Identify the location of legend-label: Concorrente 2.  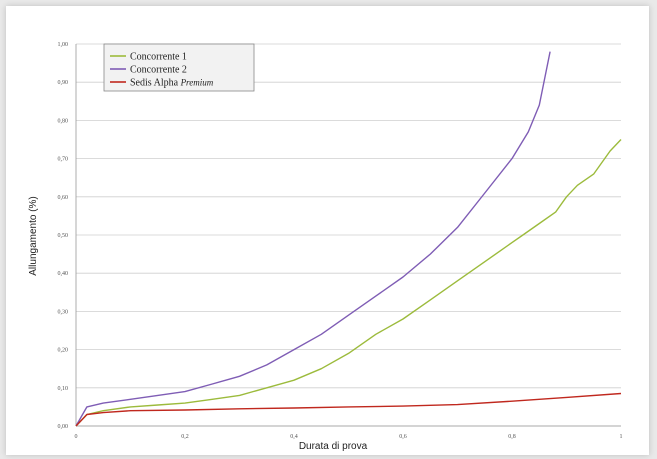
(158, 70).